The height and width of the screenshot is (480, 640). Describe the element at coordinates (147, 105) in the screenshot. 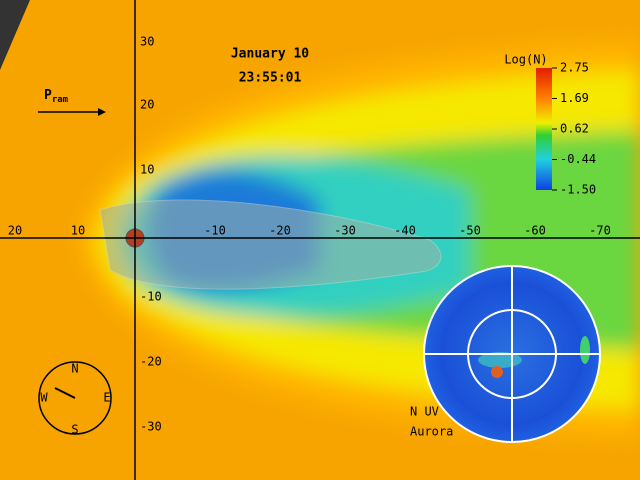

I see `y-tick-label: 20` at that location.